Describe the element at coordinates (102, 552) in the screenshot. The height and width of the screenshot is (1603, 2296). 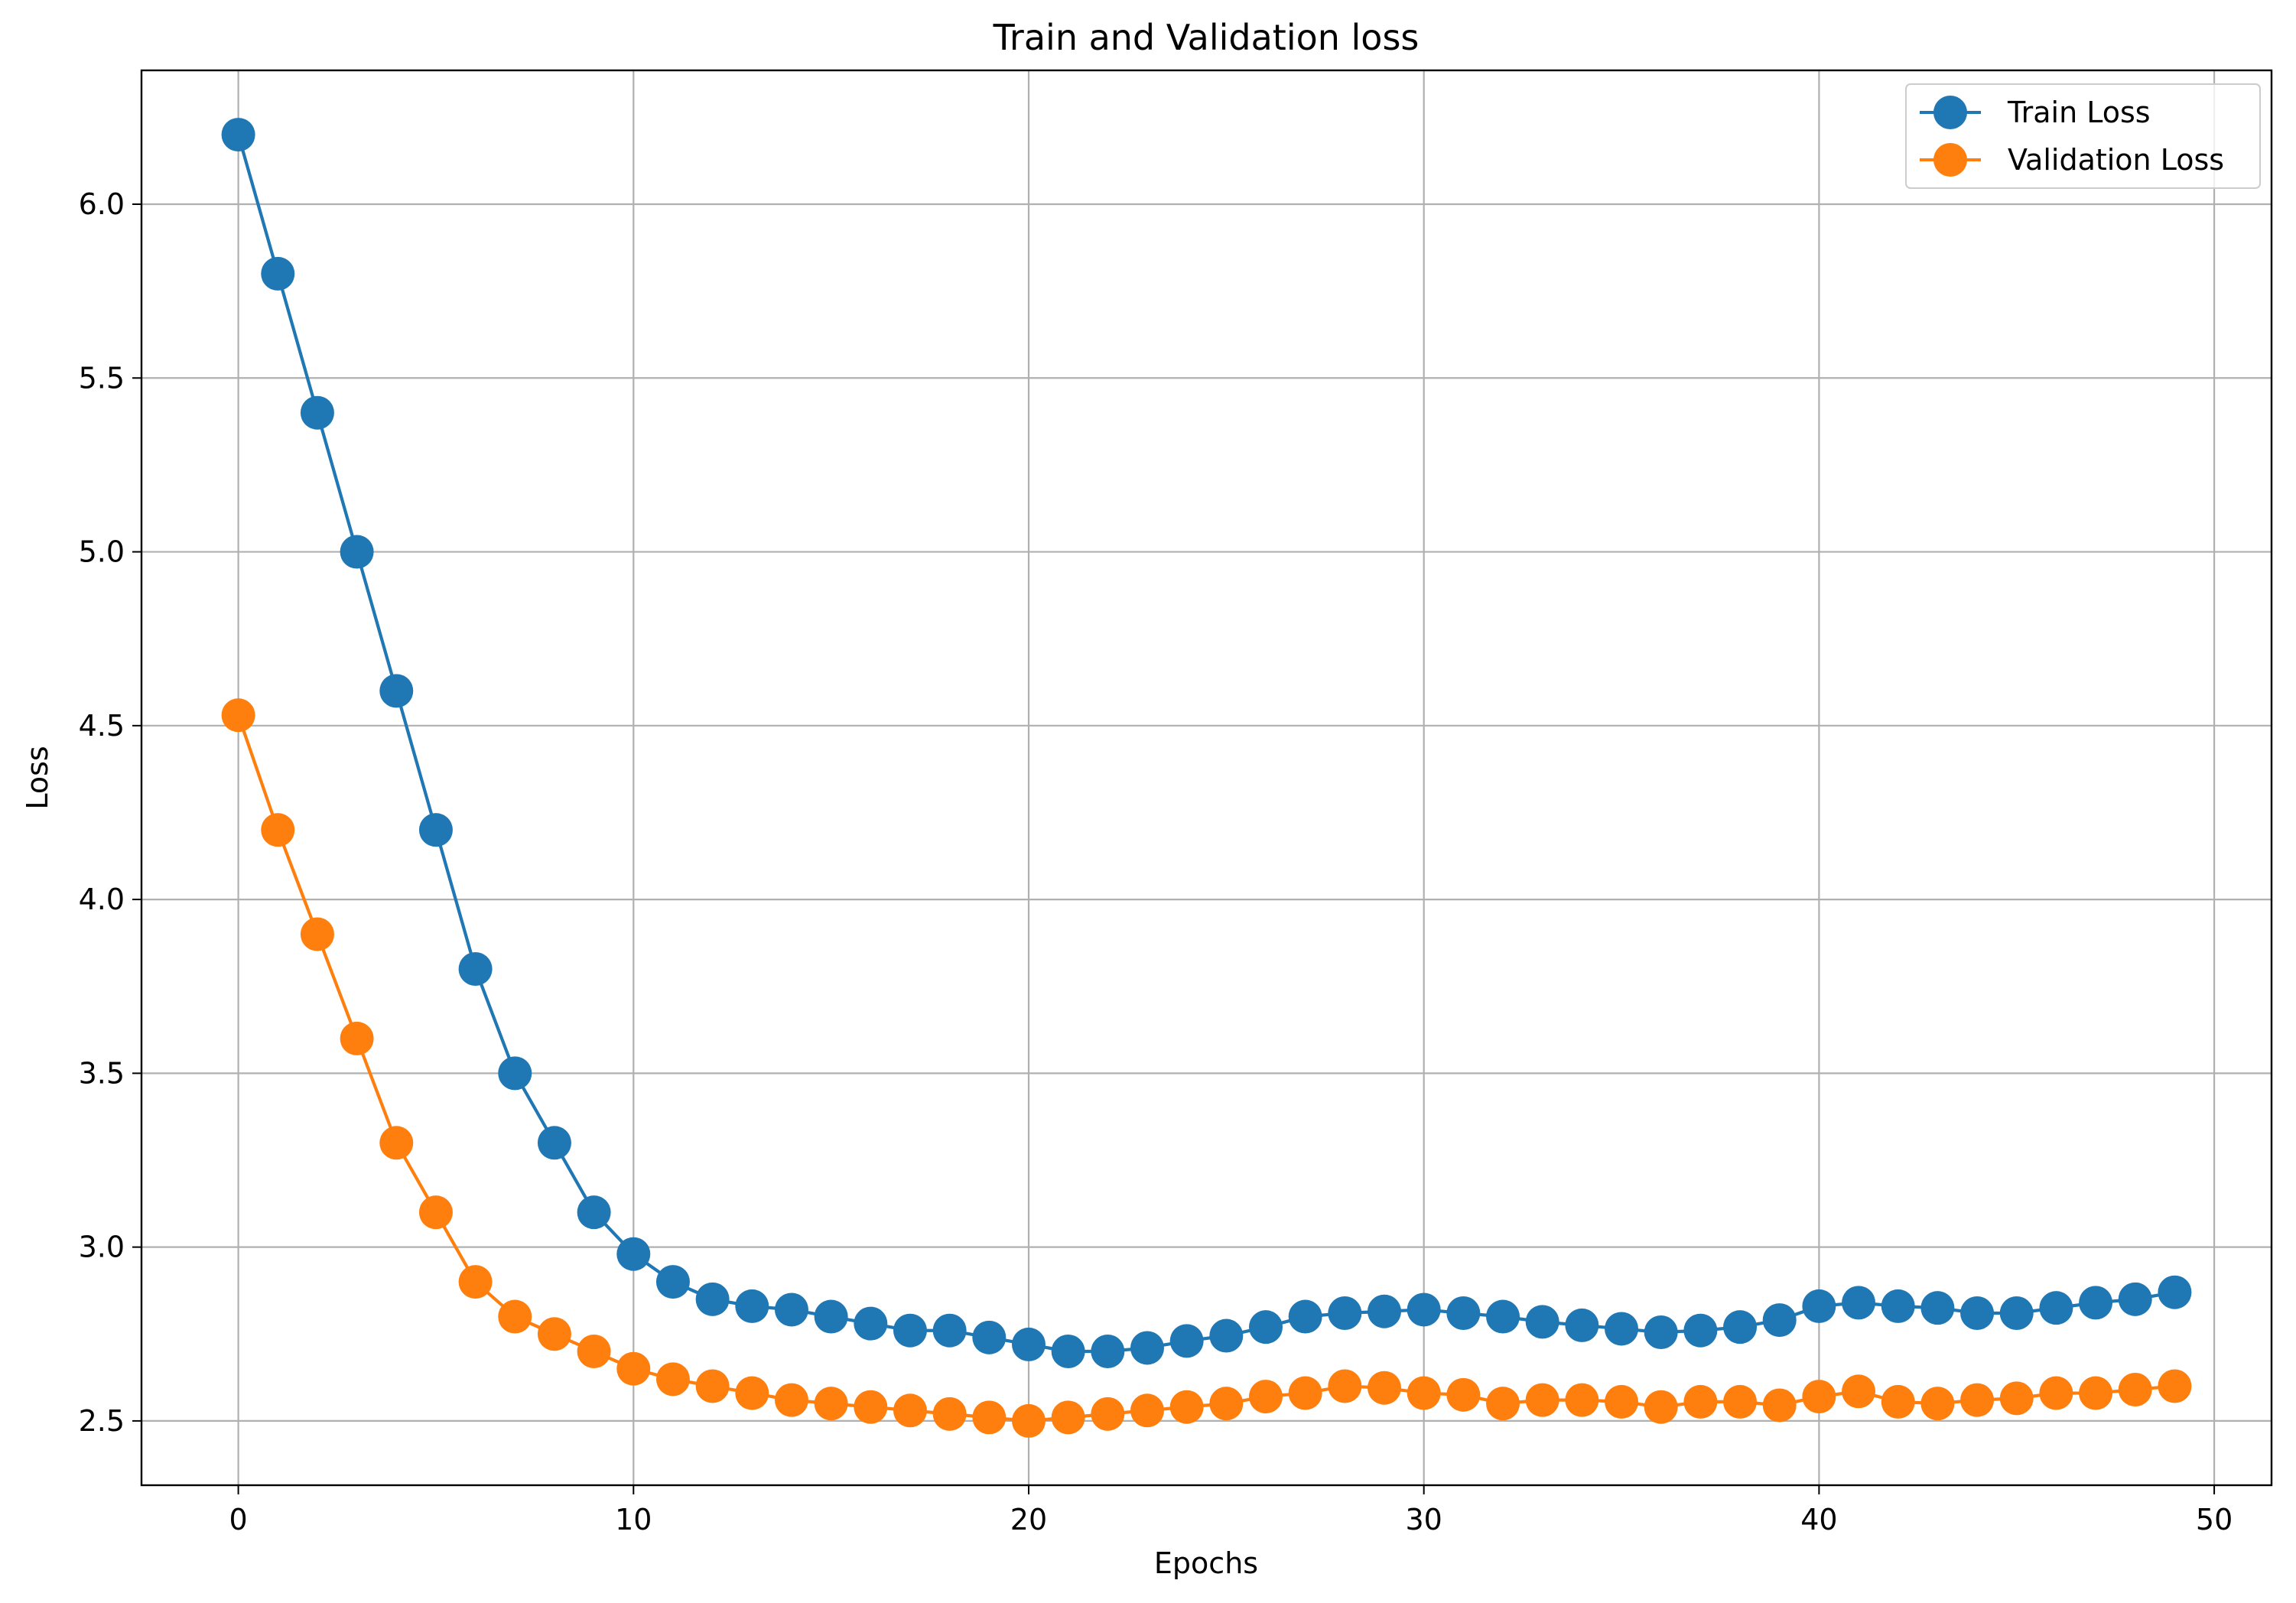
I see `y-tick-label: 5.0` at that location.